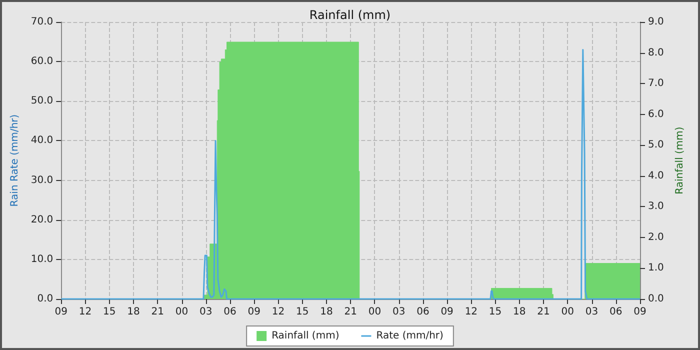 The image size is (700, 350). Describe the element at coordinates (656, 22) in the screenshot. I see `y2-tick-label: 9.0` at that location.